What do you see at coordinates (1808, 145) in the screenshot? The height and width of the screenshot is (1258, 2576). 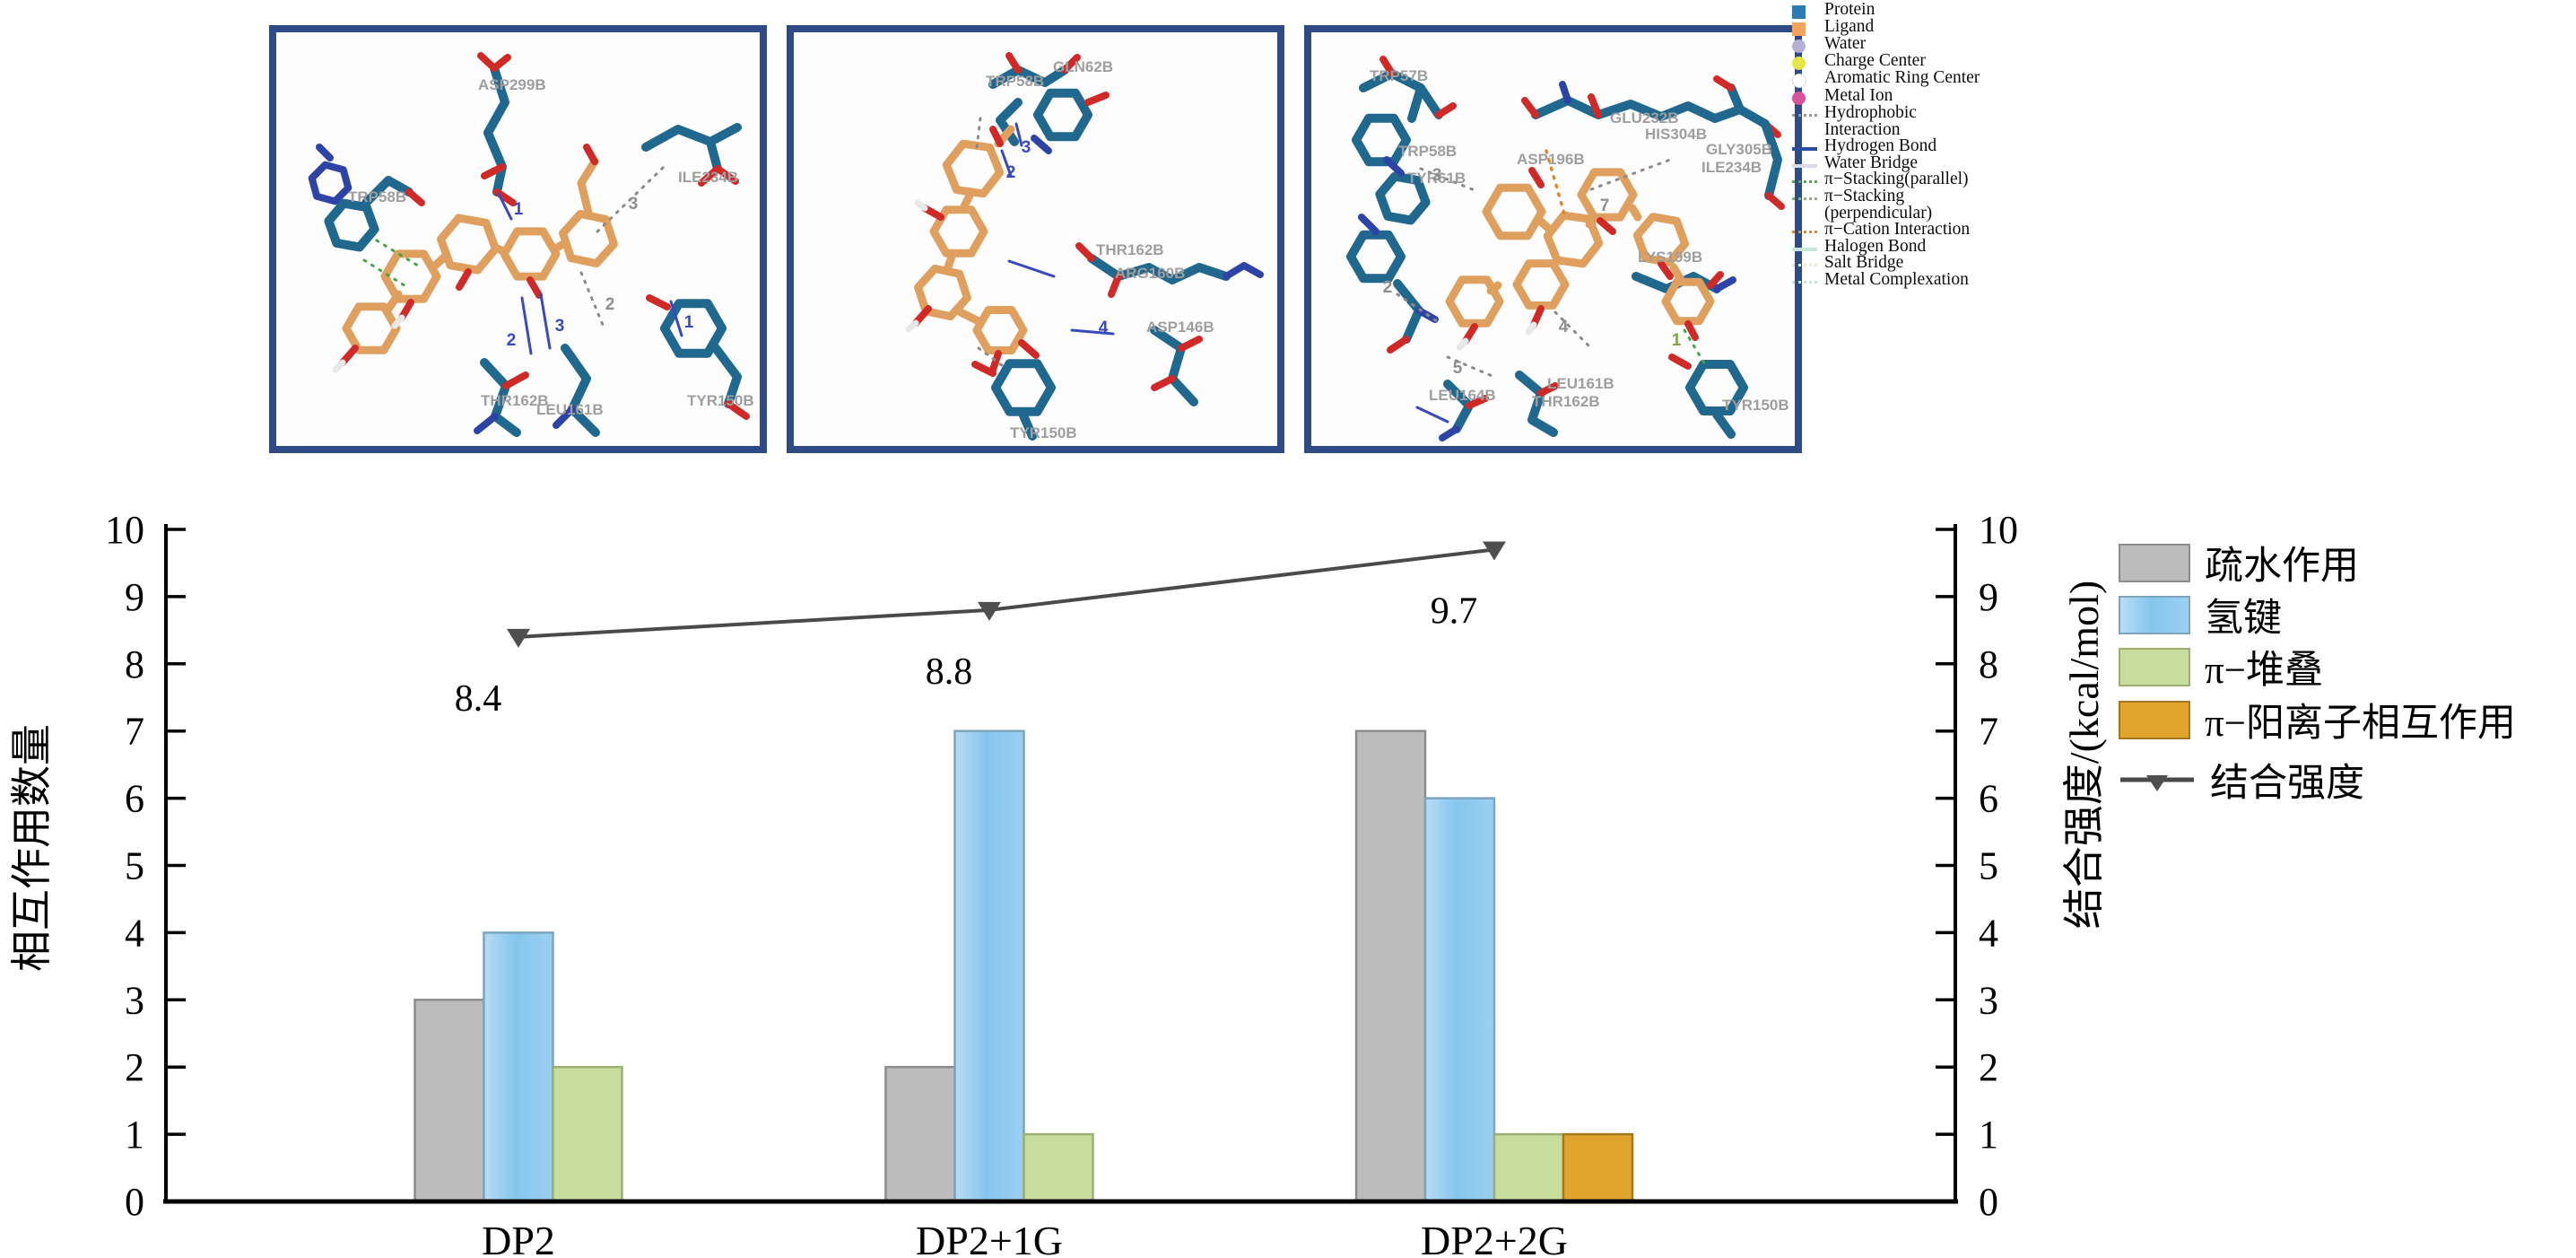 I see `hydrogen-bond-icon` at bounding box center [1808, 145].